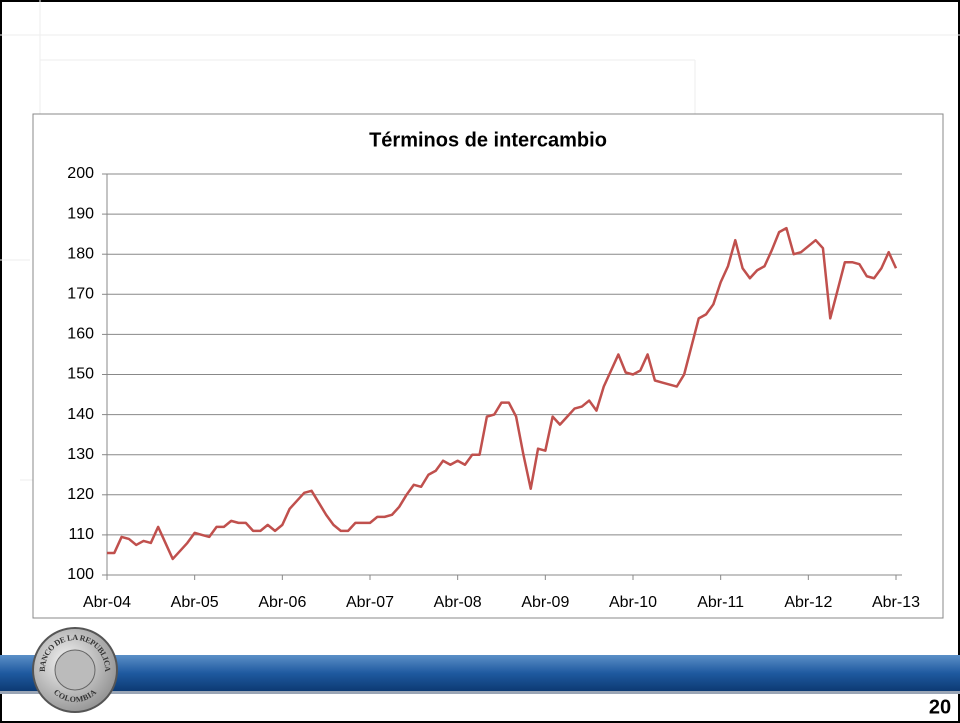 Image resolution: width=960 pixels, height=723 pixels. I want to click on x-tick-label: Abr-09, so click(545, 602).